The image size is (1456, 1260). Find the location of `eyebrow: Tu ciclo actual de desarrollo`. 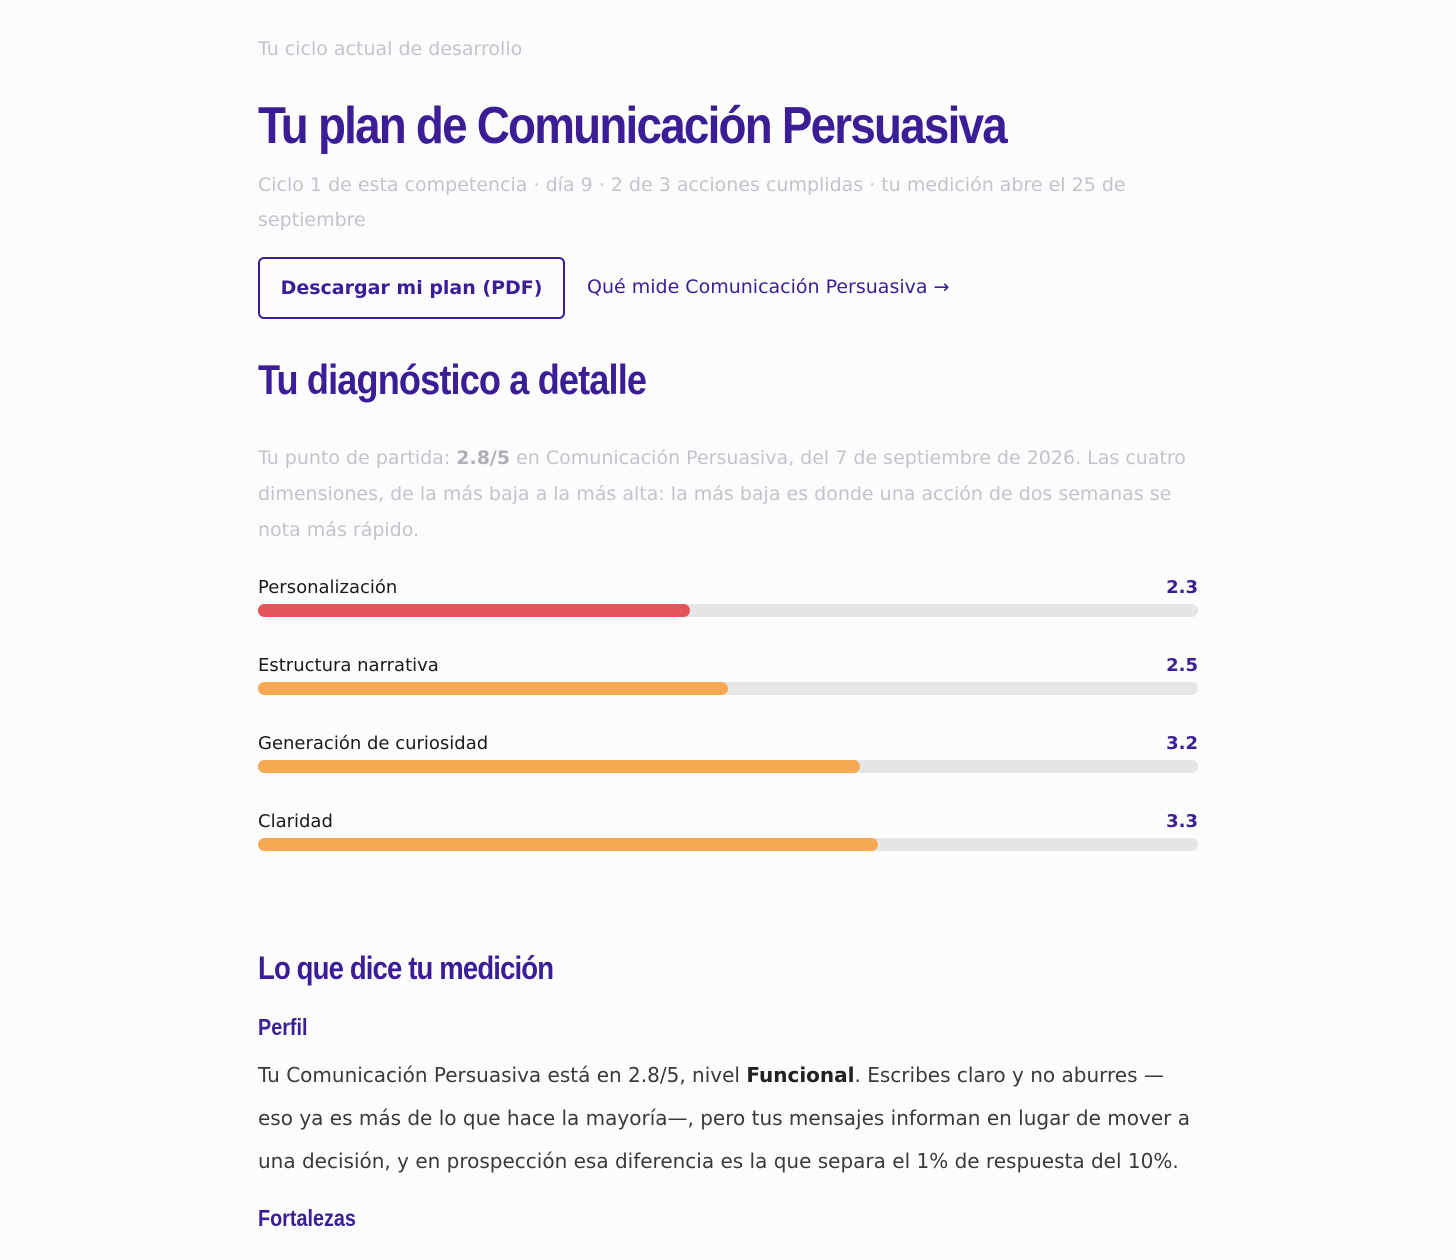

eyebrow: Tu ciclo actual de desarrollo is located at coordinates (390, 49).